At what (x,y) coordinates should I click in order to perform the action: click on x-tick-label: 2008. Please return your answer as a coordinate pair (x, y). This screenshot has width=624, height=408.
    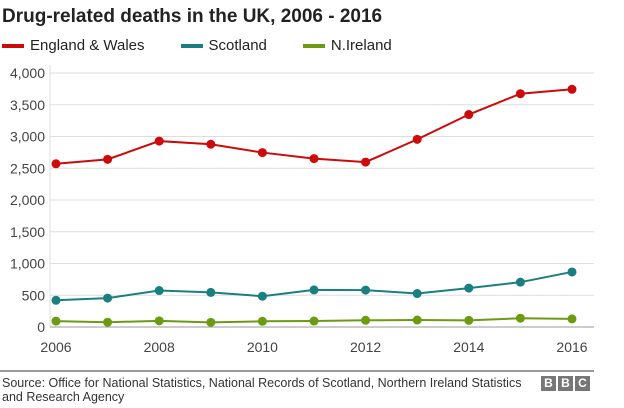
    Looking at the image, I should click on (159, 347).